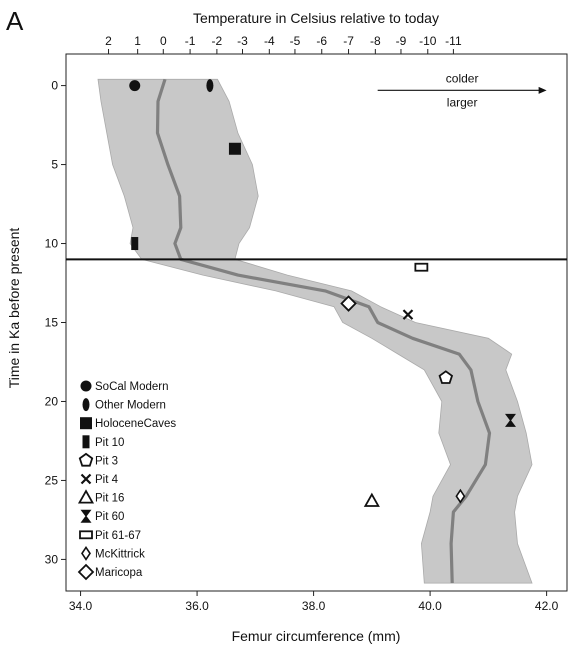 The height and width of the screenshot is (652, 575). I want to click on legend-marker-other-modern, so click(86, 405).